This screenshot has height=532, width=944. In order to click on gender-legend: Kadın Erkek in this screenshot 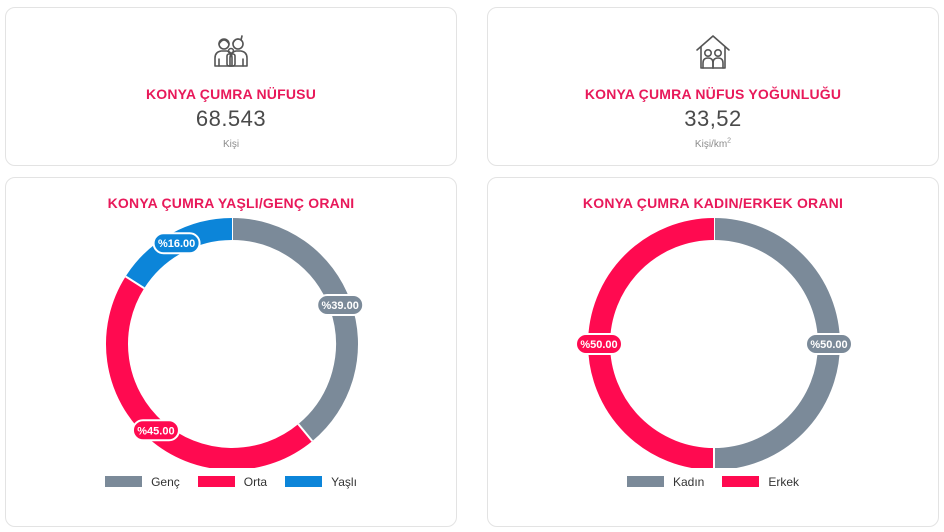, I will do `click(713, 482)`.